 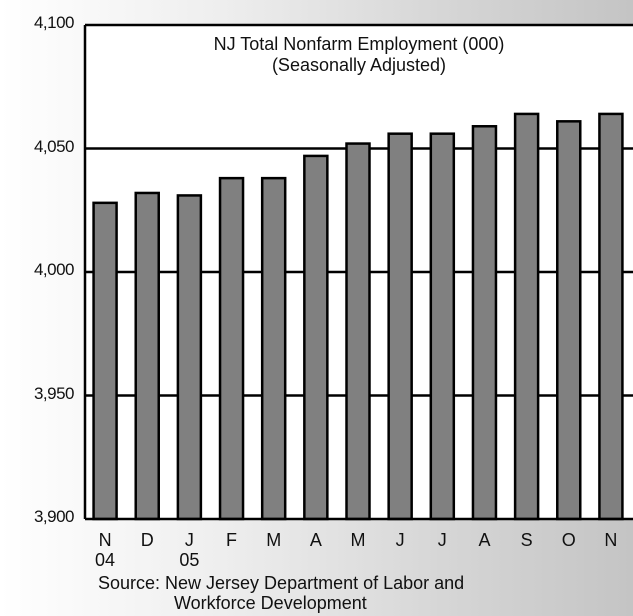 I want to click on x-tick-label: D, so click(x=147, y=540).